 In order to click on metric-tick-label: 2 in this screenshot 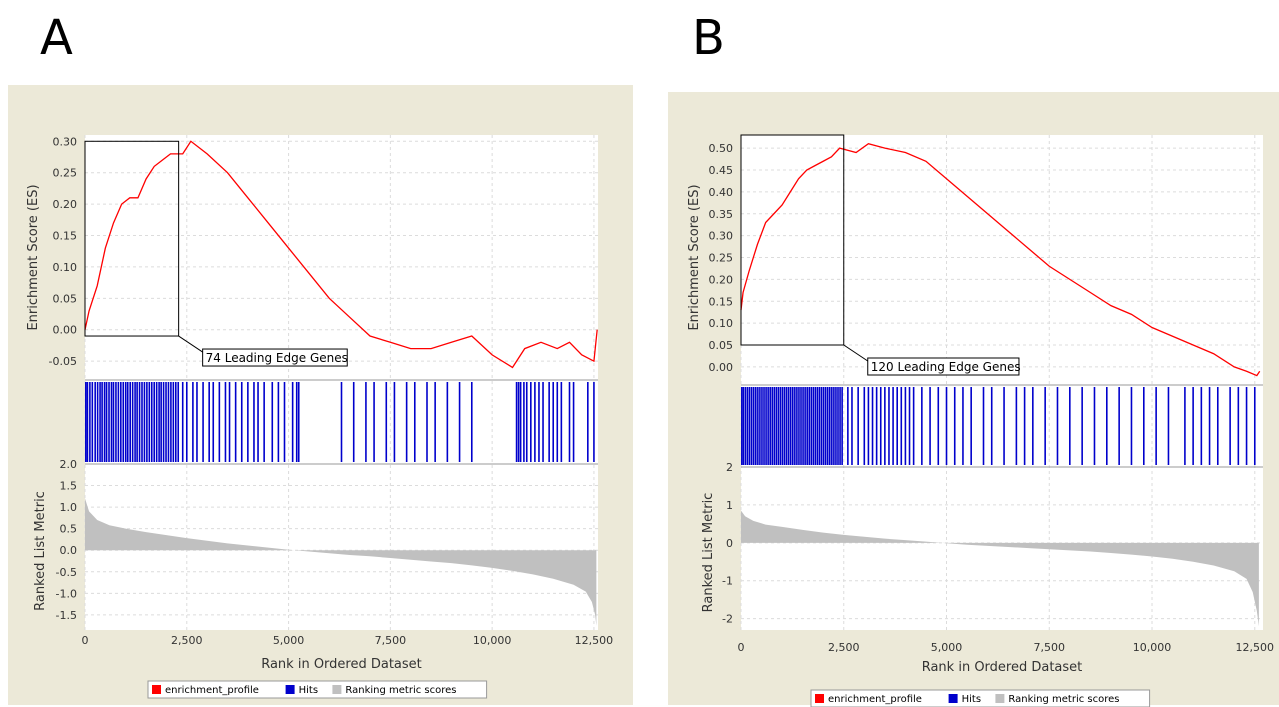, I will do `click(729, 467)`.